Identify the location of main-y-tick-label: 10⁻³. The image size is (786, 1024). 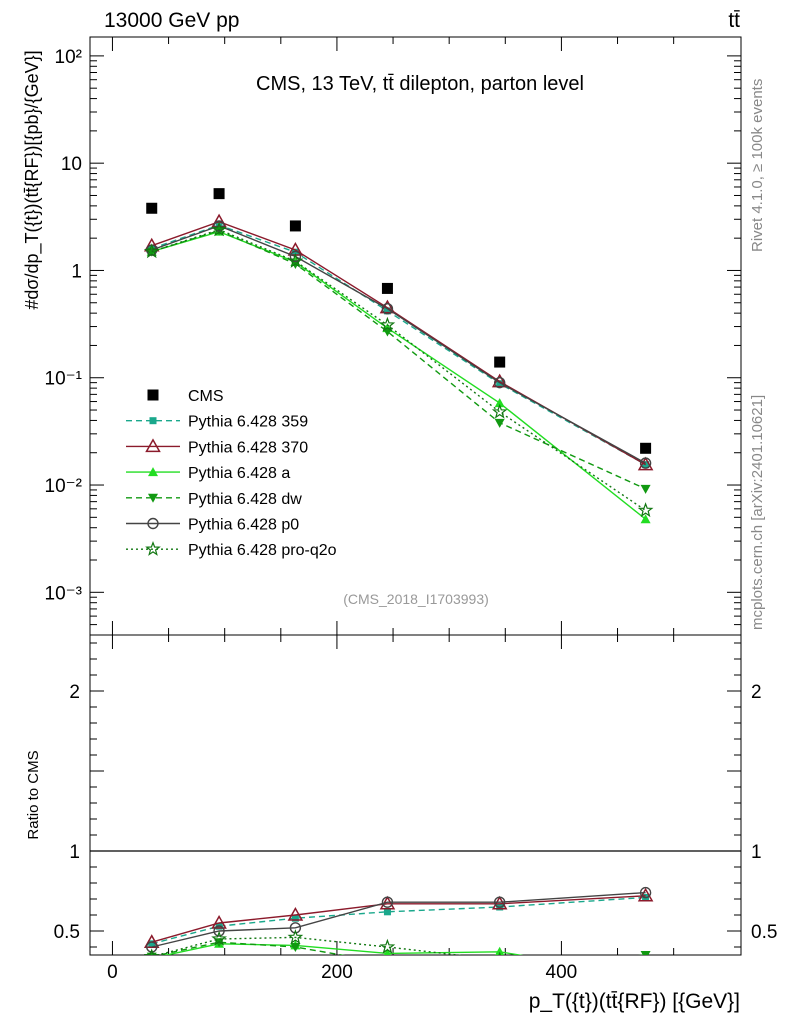
(64, 593).